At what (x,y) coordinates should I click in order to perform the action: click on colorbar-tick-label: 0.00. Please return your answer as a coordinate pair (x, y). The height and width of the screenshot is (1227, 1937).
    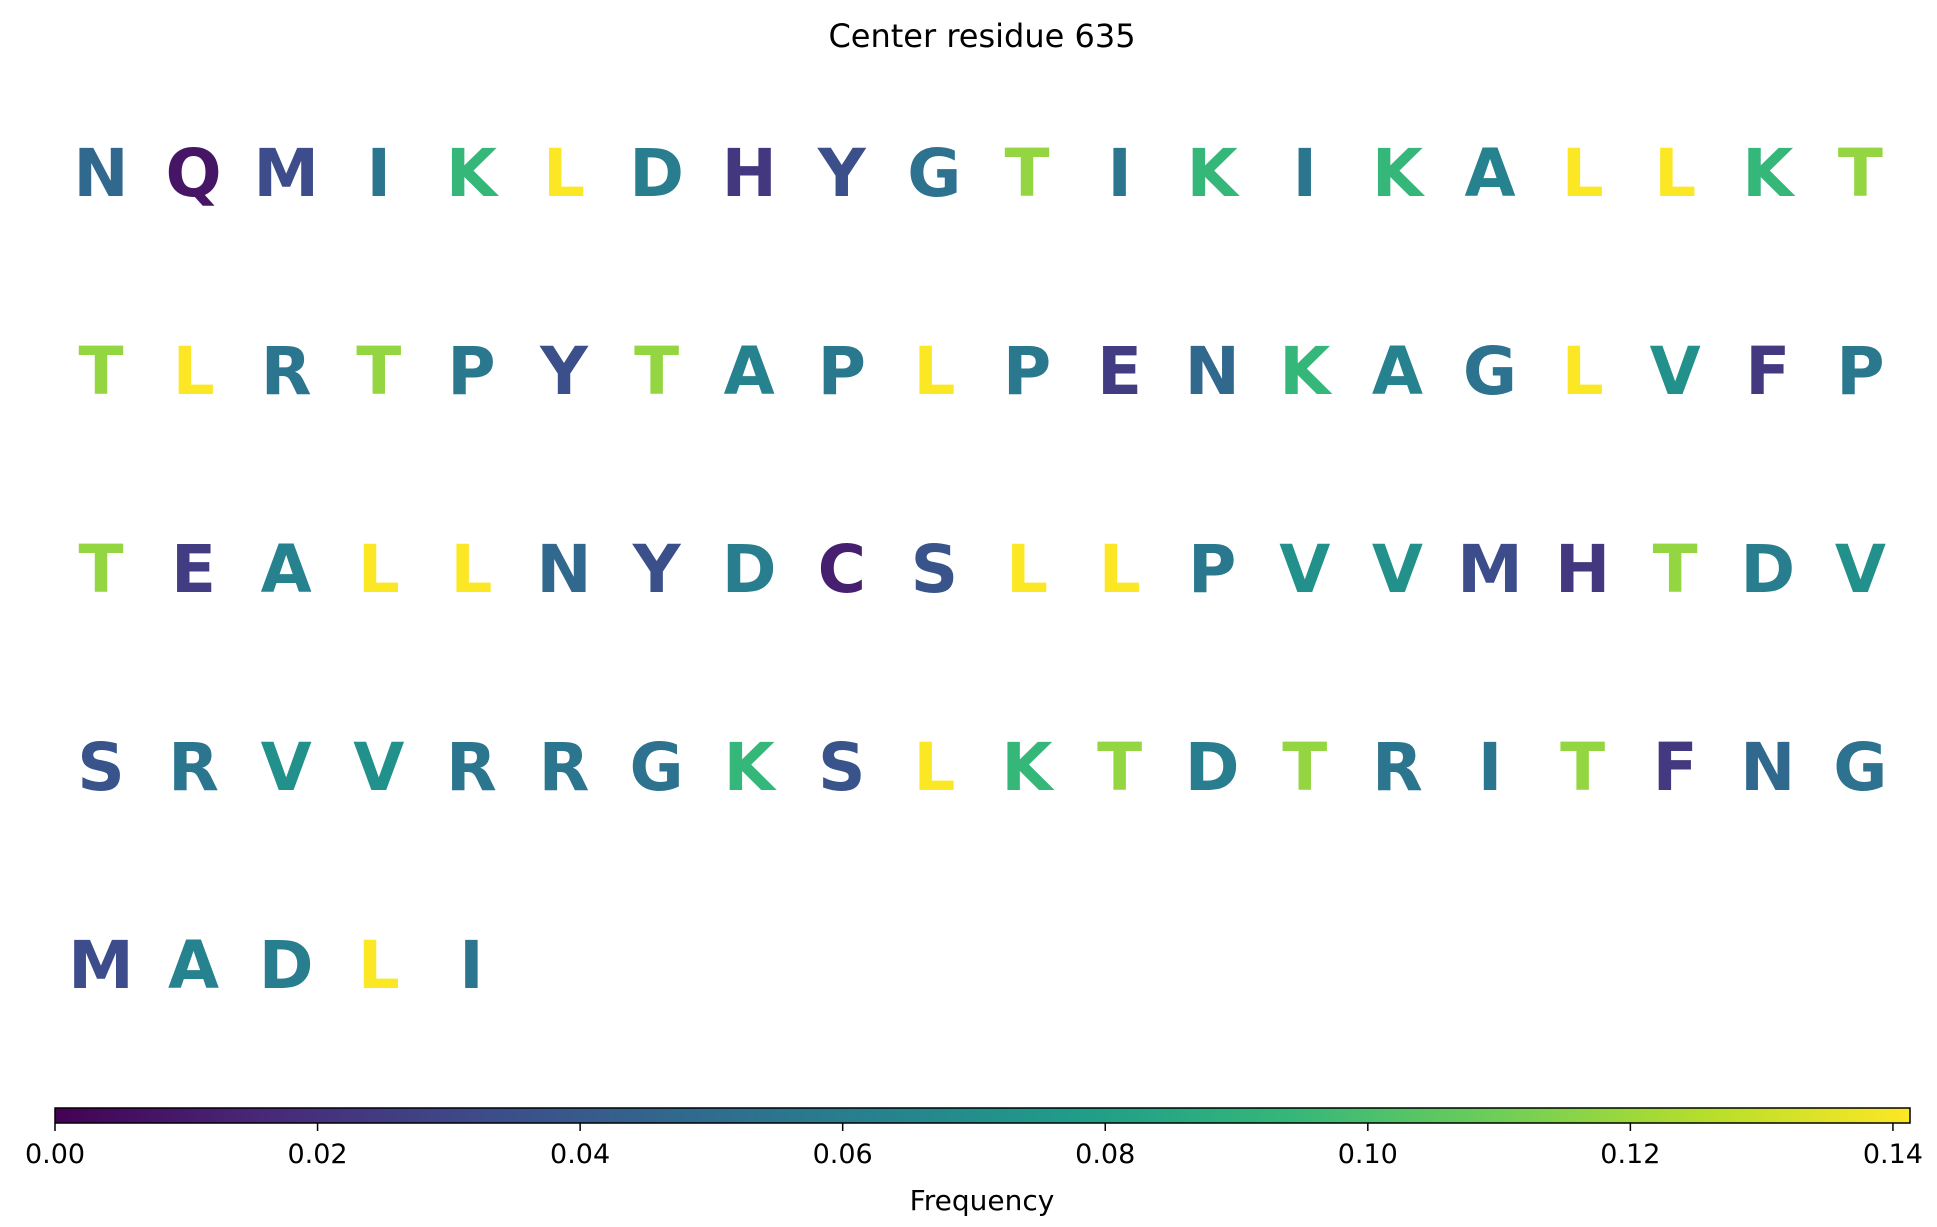
    Looking at the image, I should click on (55, 1154).